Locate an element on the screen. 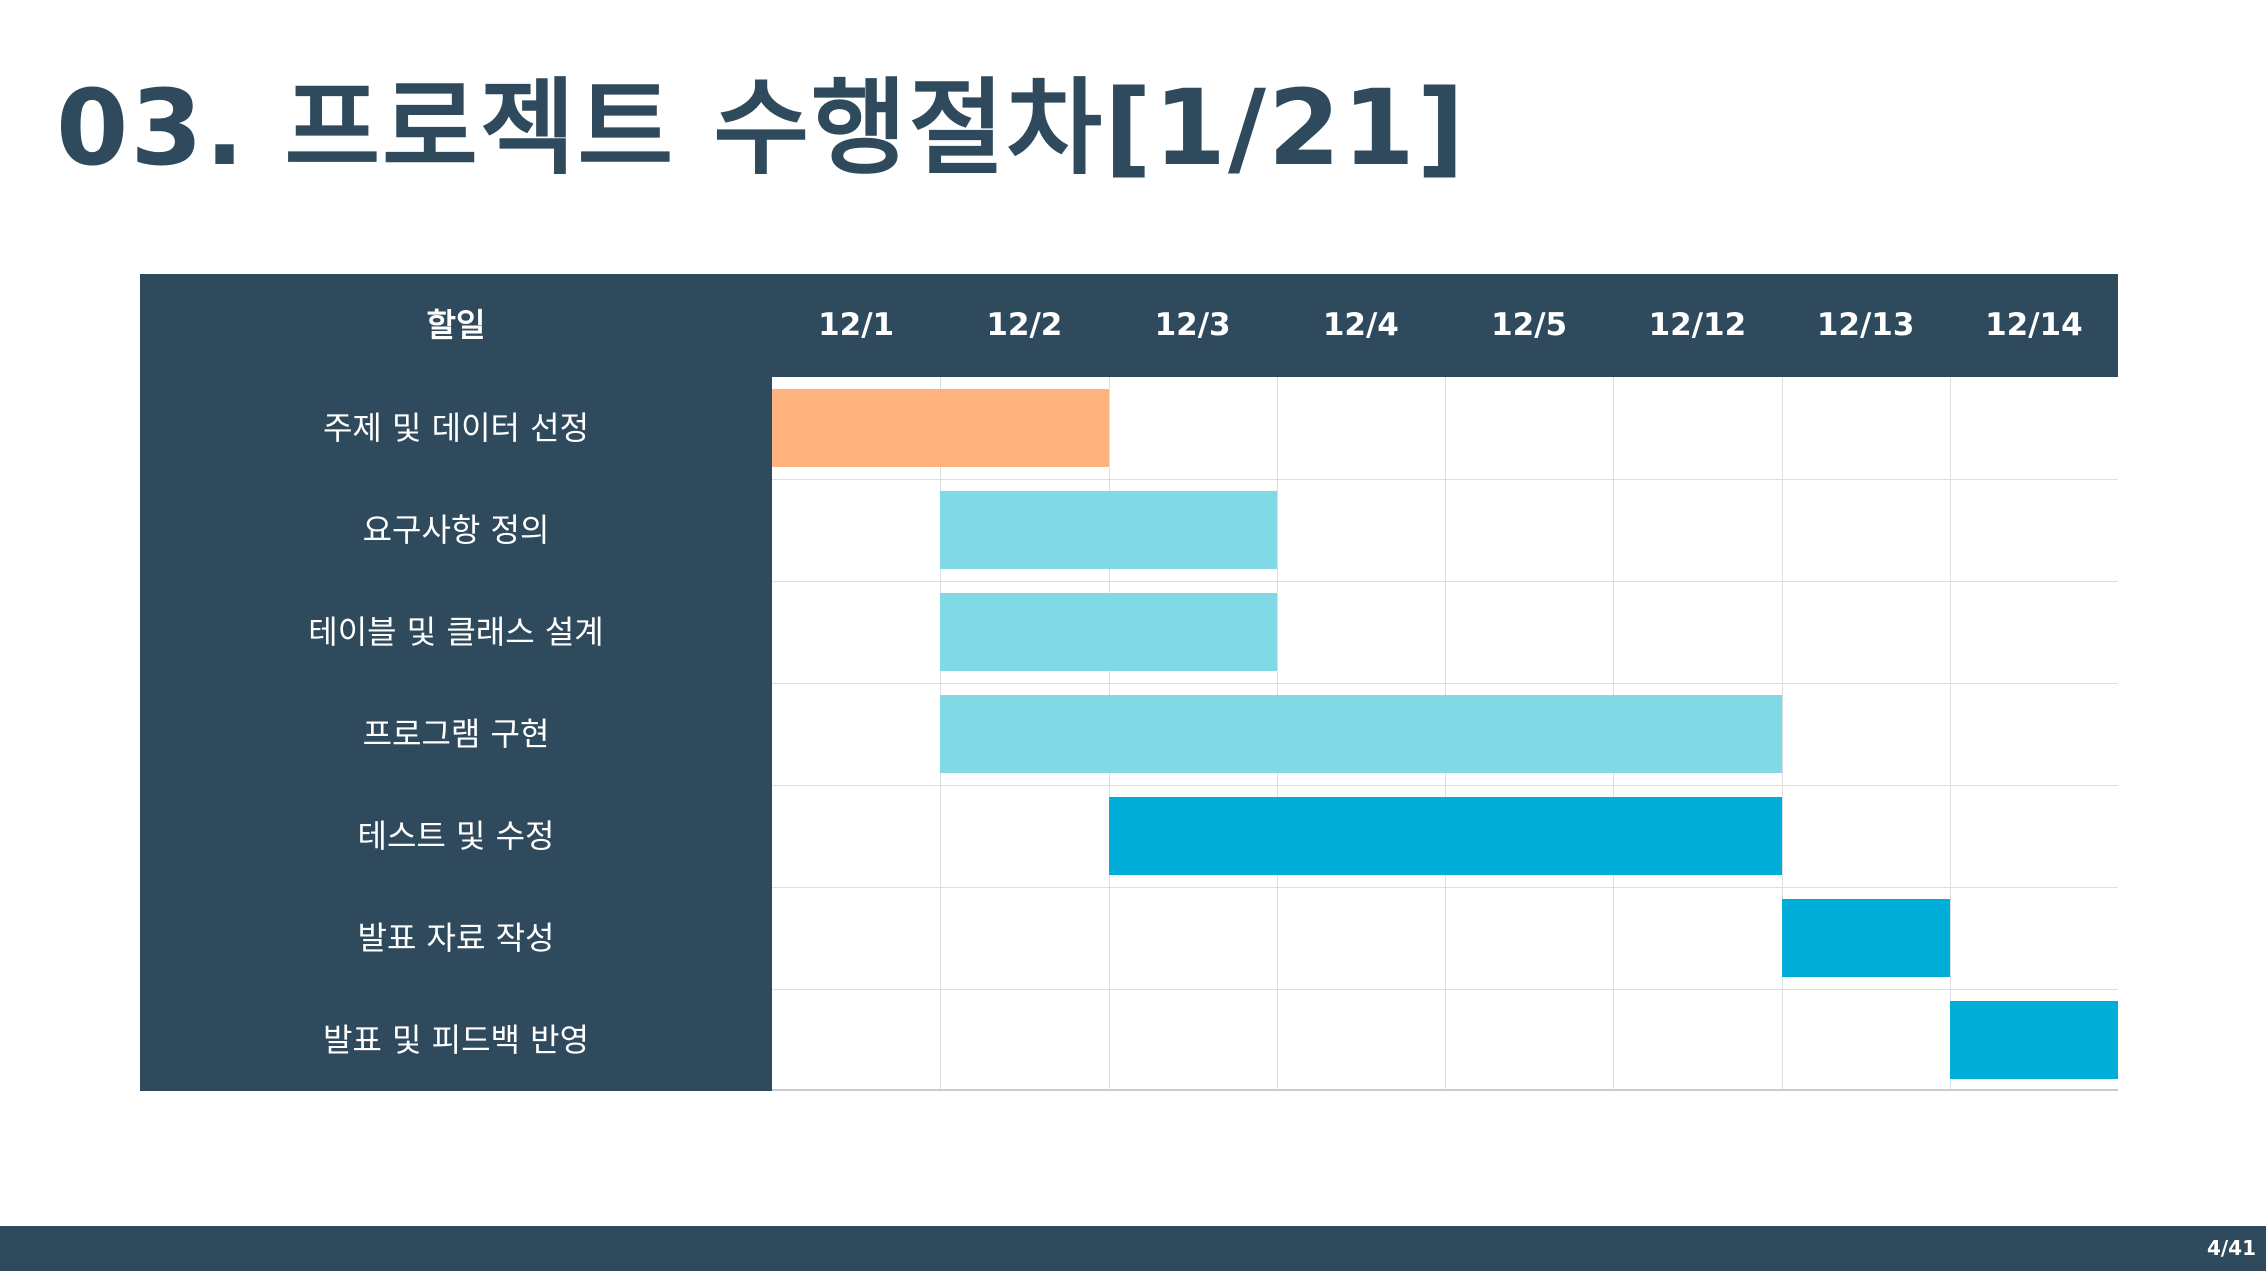  date-header: 12/12 is located at coordinates (1697, 325).